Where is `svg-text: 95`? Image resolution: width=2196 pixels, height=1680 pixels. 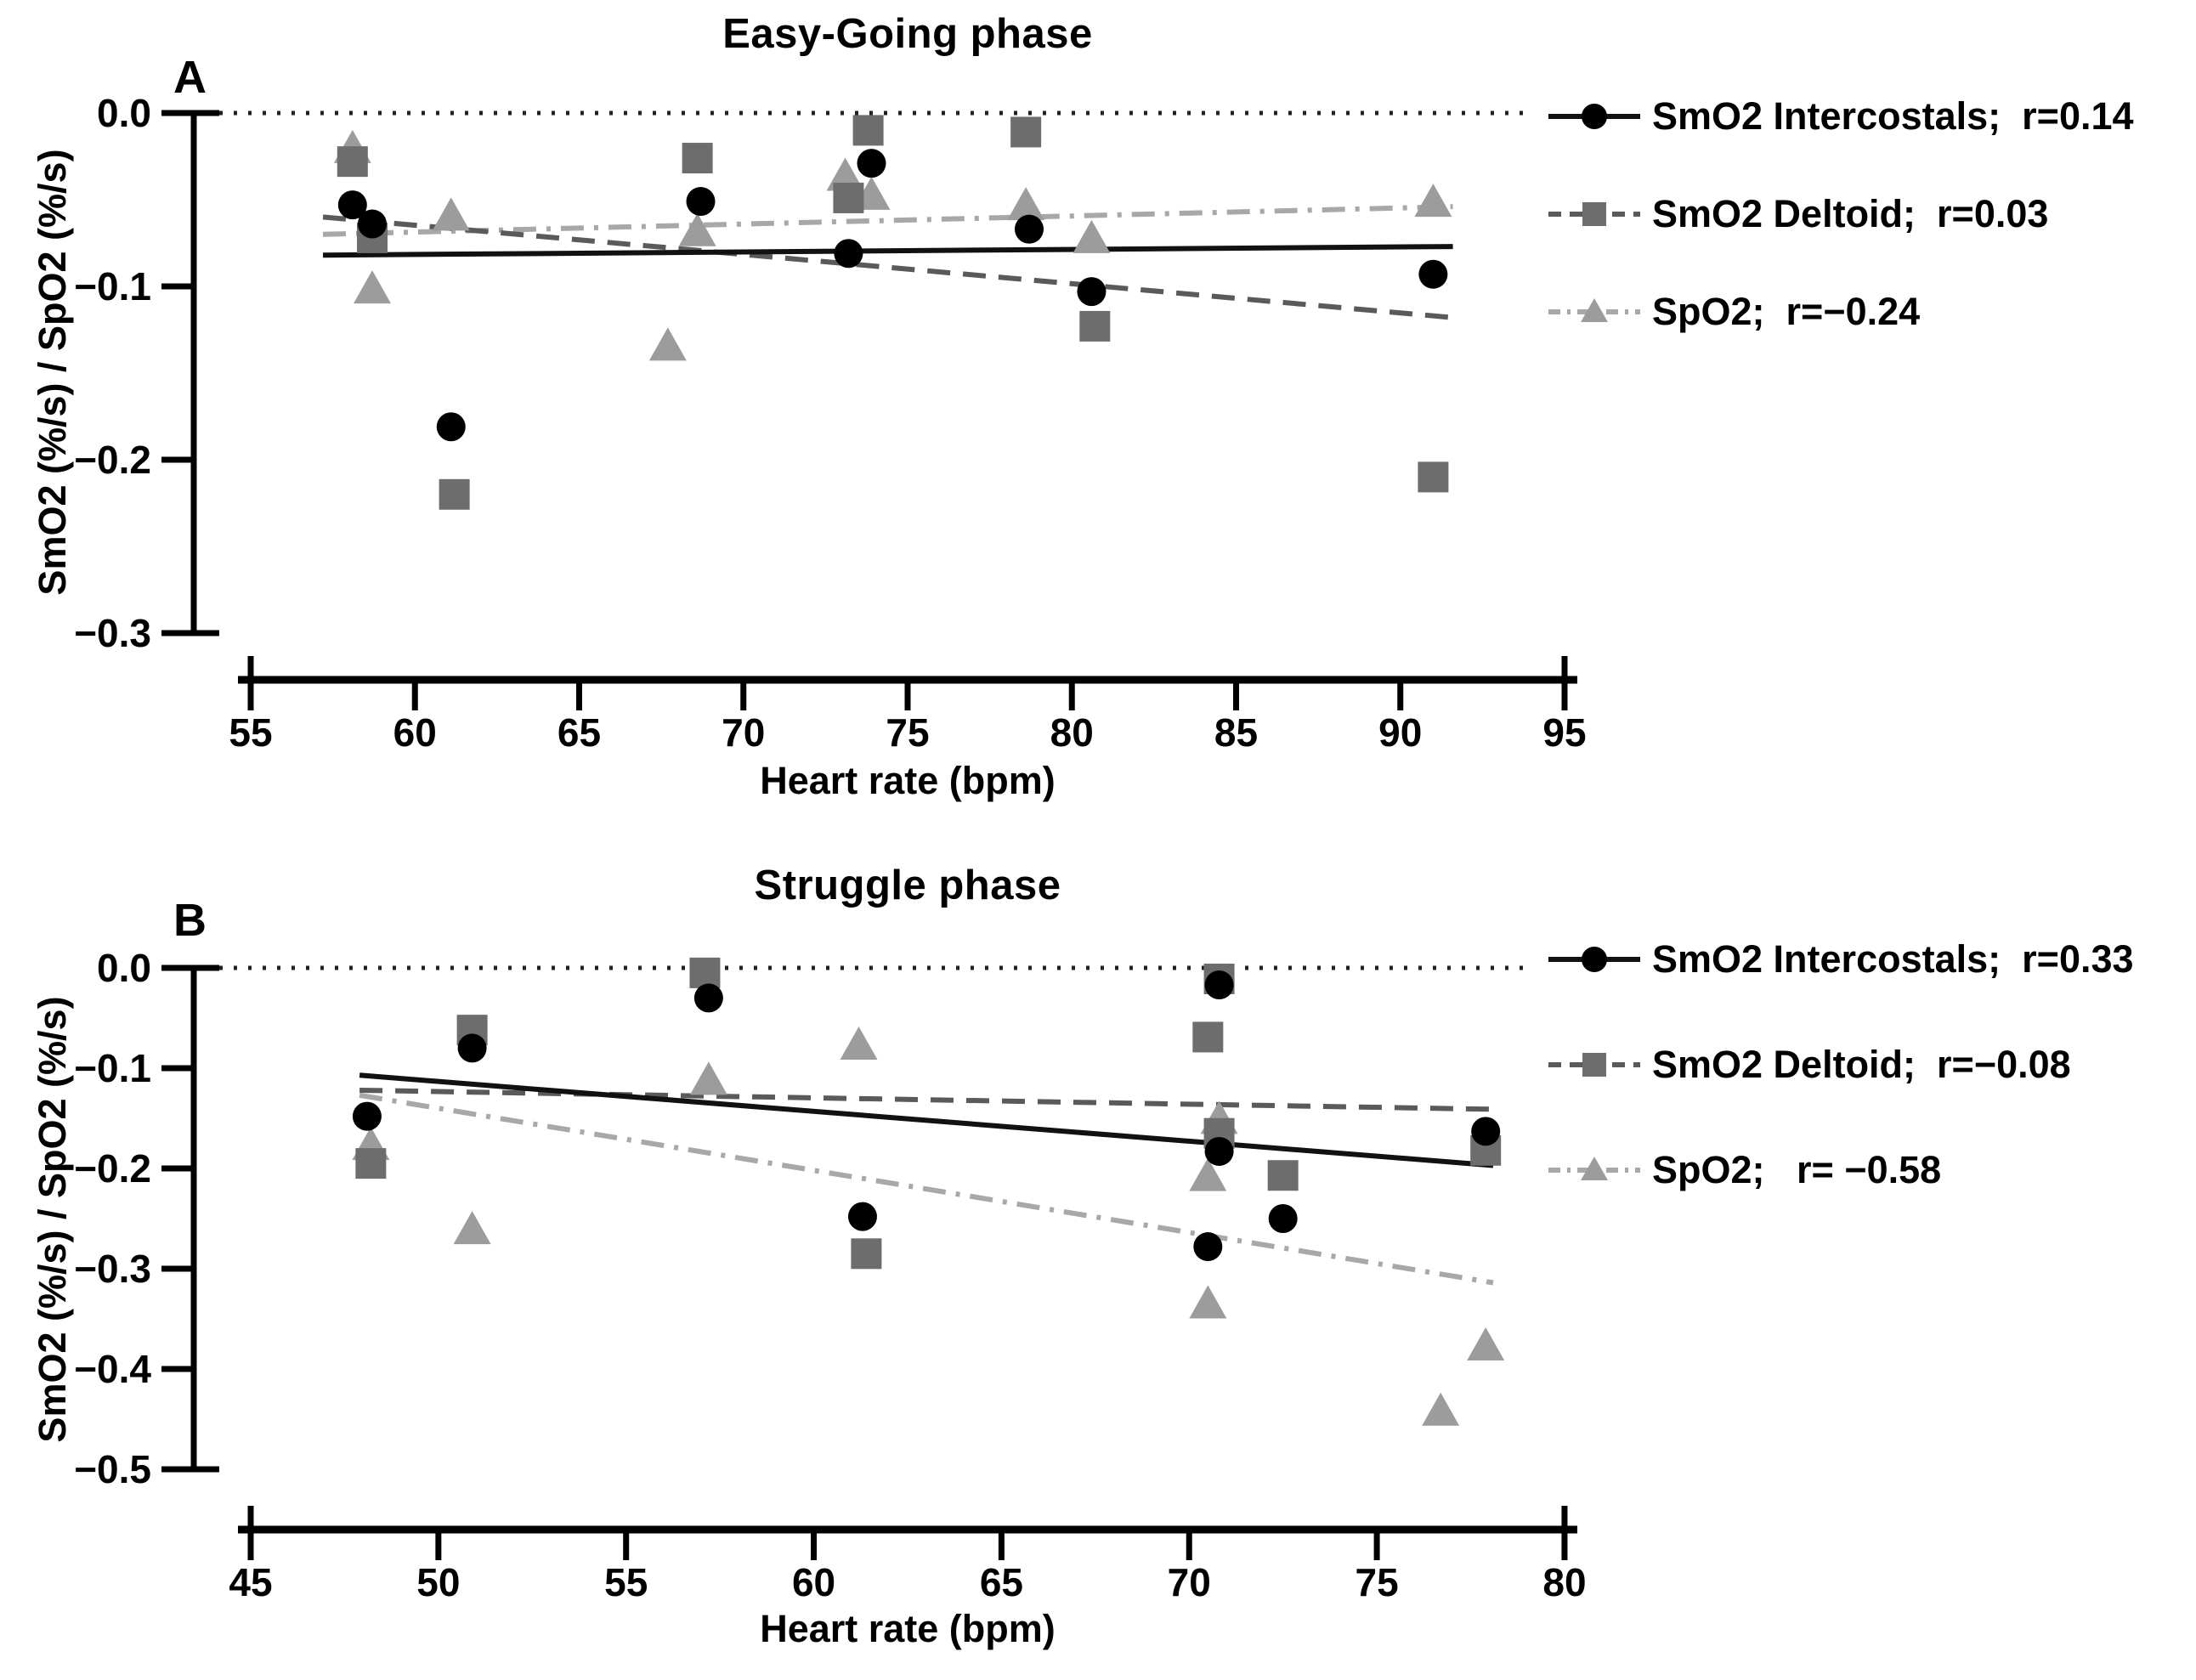 svg-text: 95 is located at coordinates (1564, 732).